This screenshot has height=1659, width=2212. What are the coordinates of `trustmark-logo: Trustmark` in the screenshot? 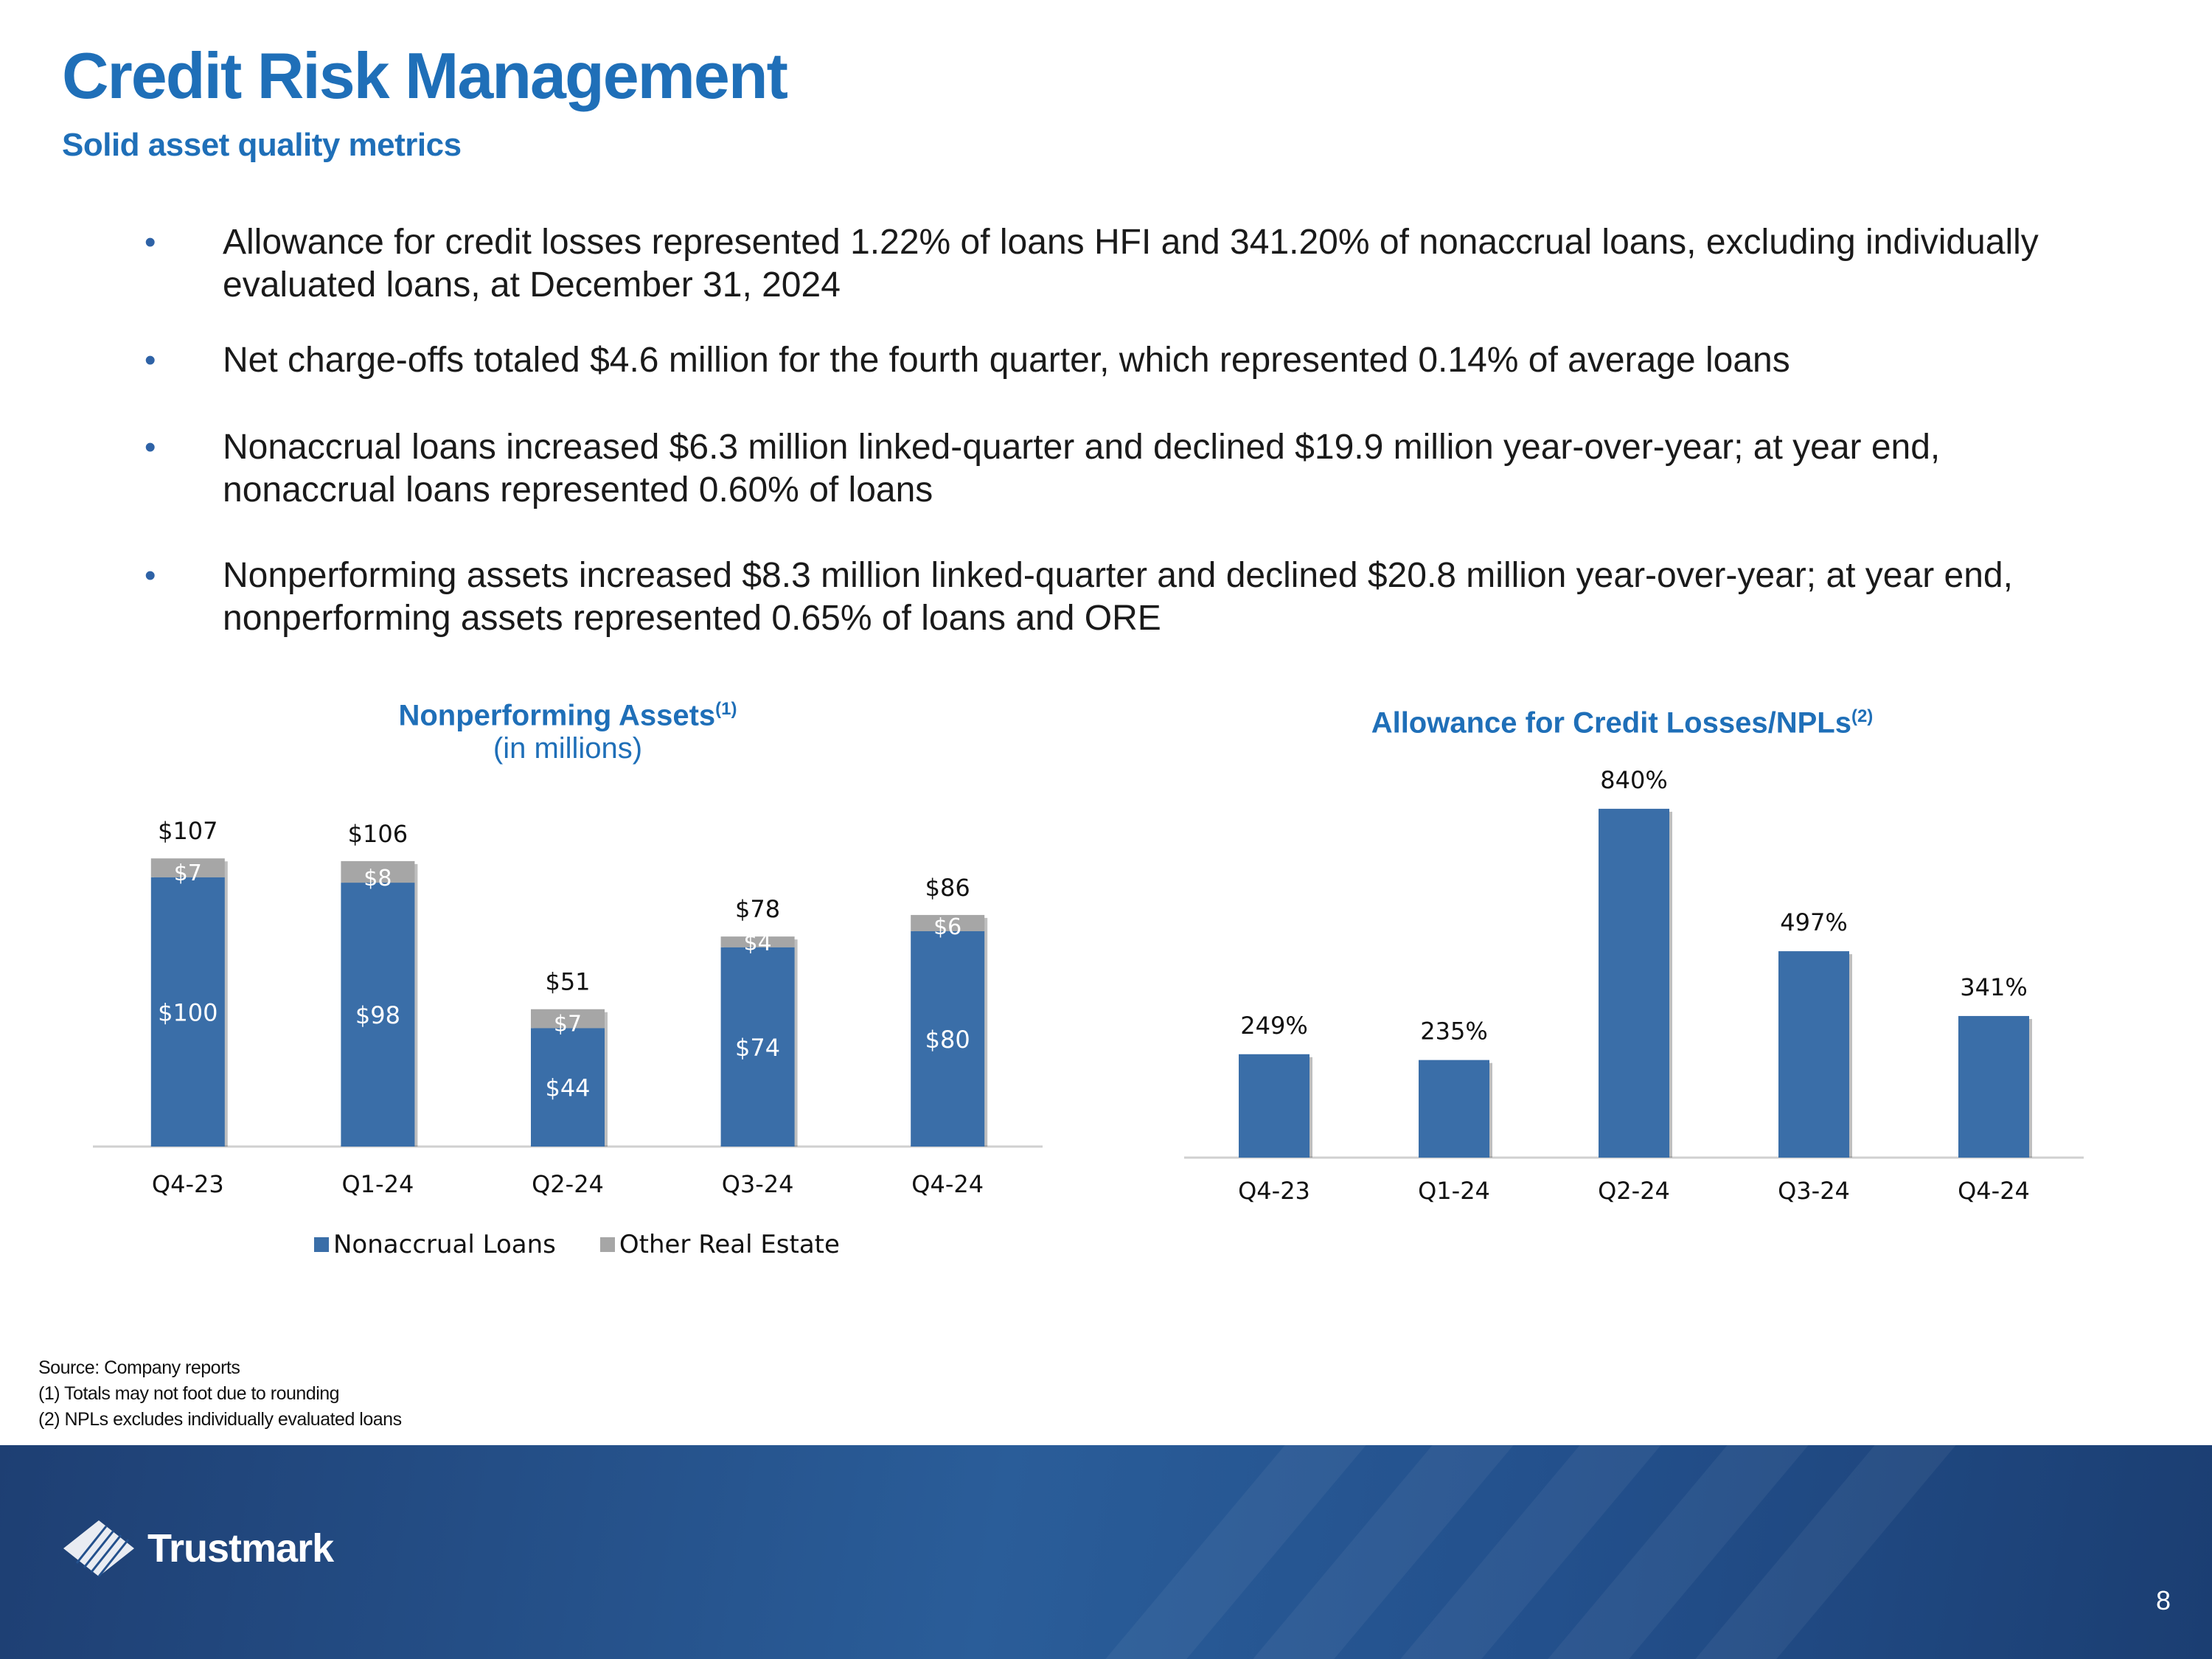 It's located at (198, 1548).